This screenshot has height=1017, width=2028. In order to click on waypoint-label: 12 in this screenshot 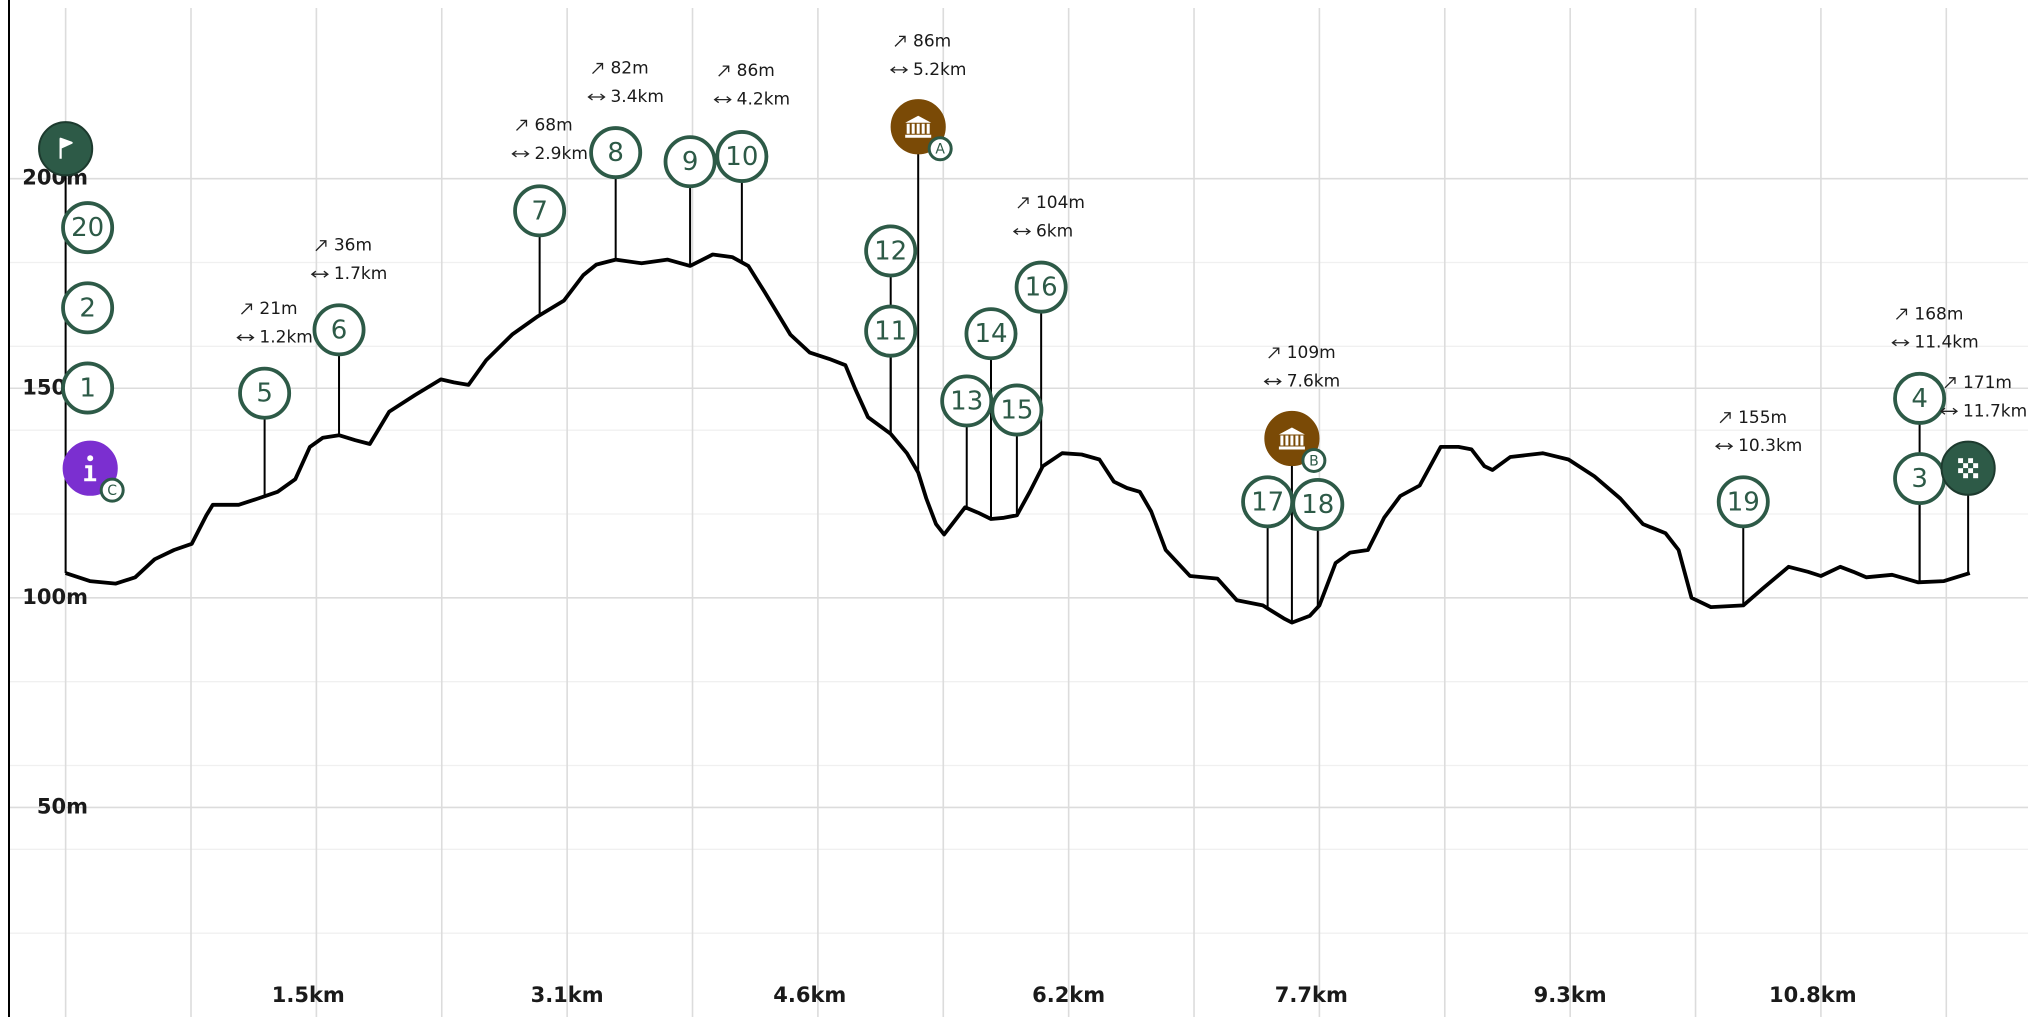, I will do `click(890, 251)`.